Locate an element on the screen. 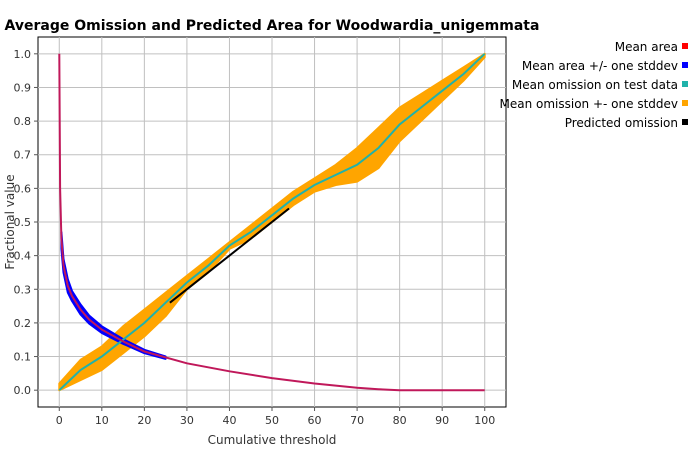 This screenshot has height=450, width=700. y-tick-label: 0.2 is located at coordinates (23, 323).